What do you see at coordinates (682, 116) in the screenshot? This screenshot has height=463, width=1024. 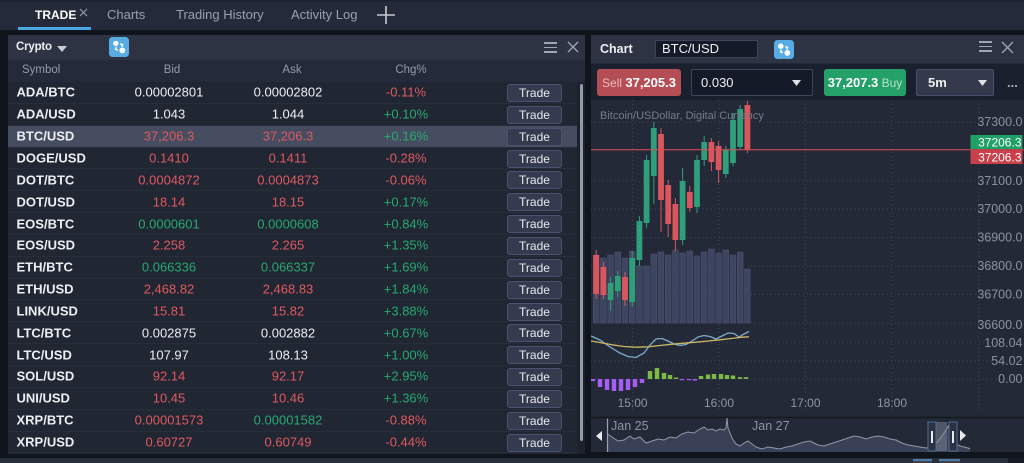 I see `svg-text:Bitcoin/USDollar, Digital Curr: Bitcoin/USDollar, Digital Currency` at bounding box center [682, 116].